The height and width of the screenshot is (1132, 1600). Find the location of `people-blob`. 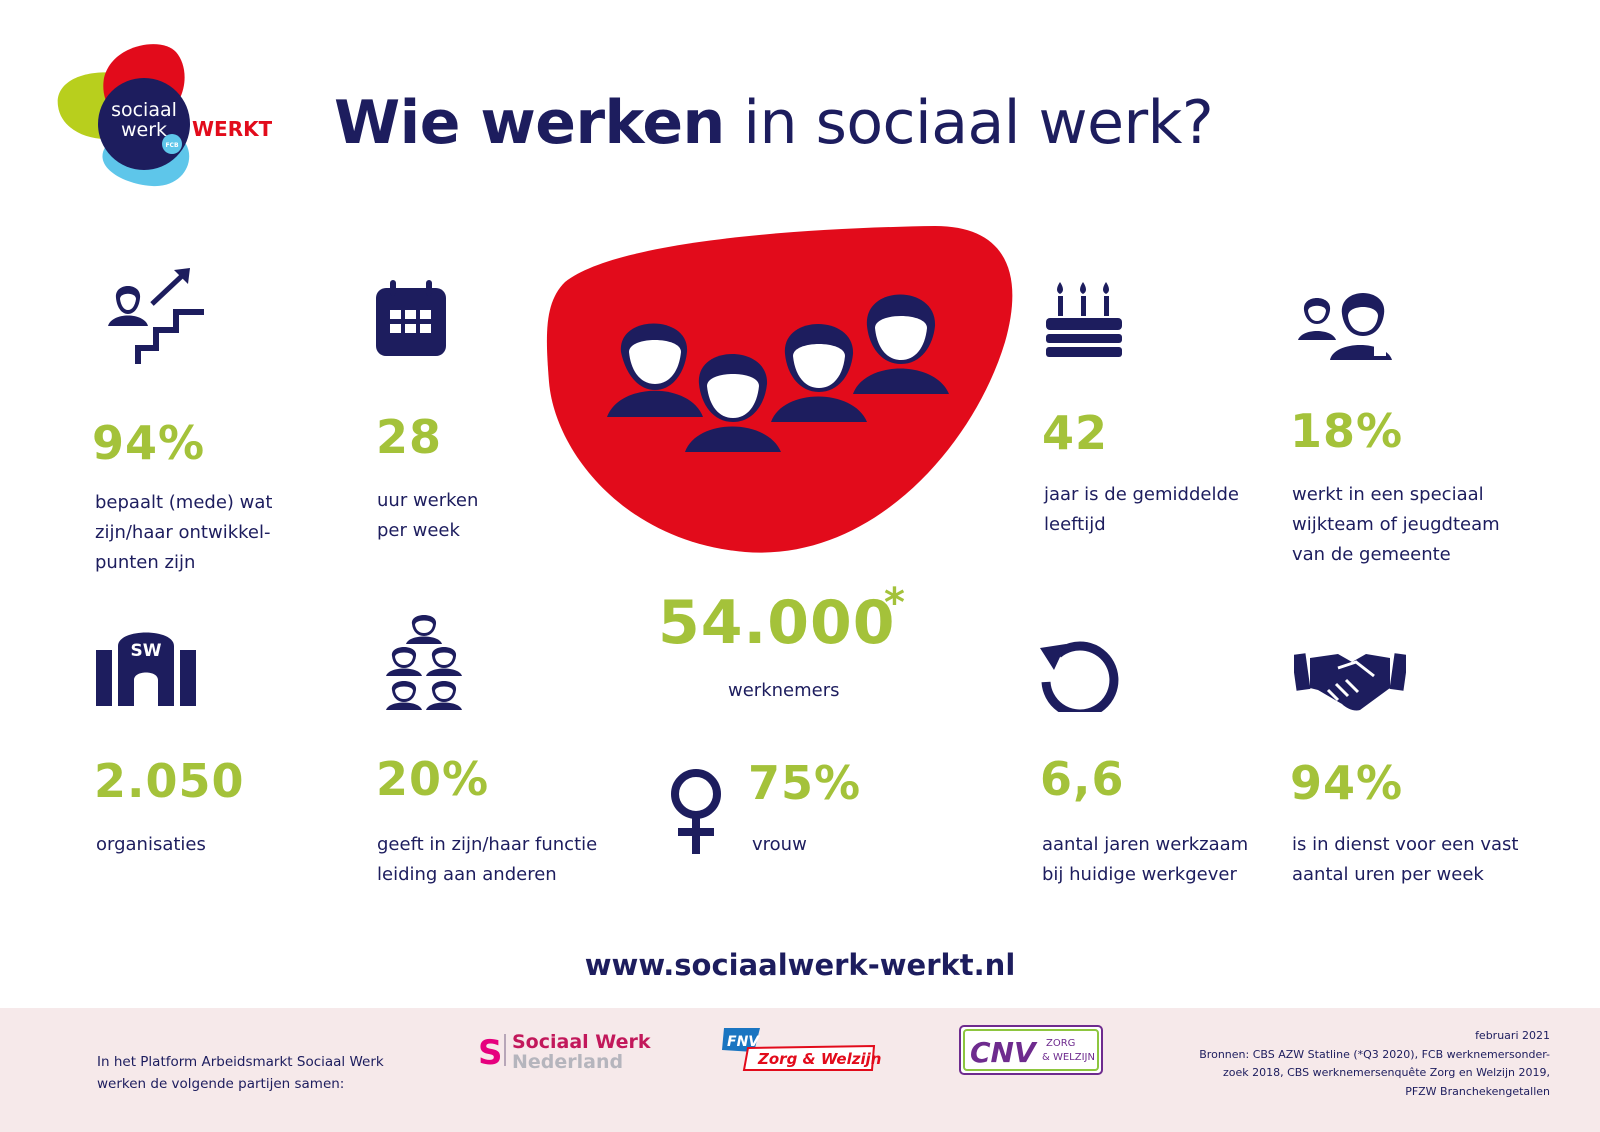

people-blob is located at coordinates (779, 389).